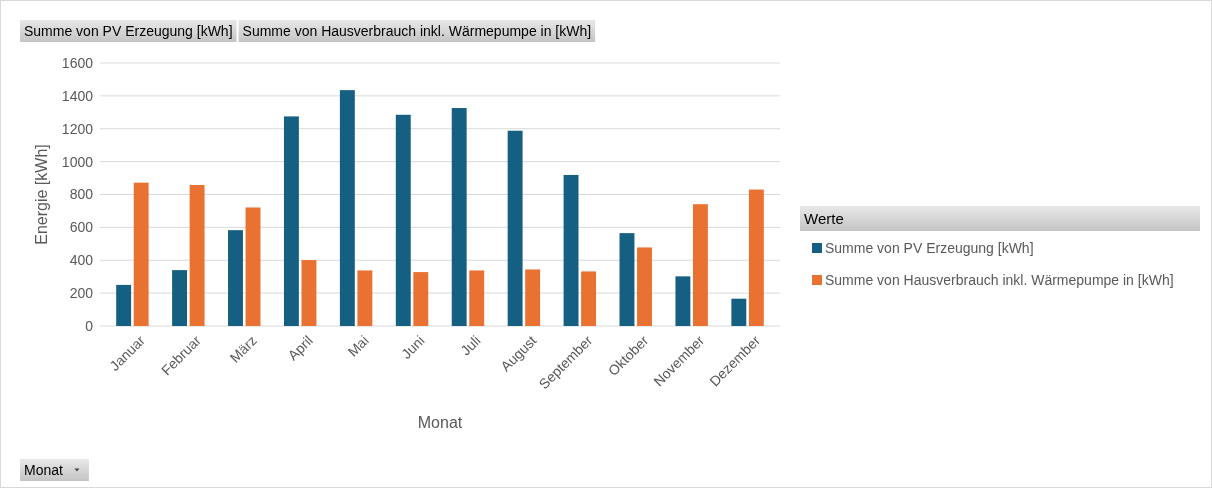  What do you see at coordinates (81, 293) in the screenshot?
I see `y-tick-label: 200` at bounding box center [81, 293].